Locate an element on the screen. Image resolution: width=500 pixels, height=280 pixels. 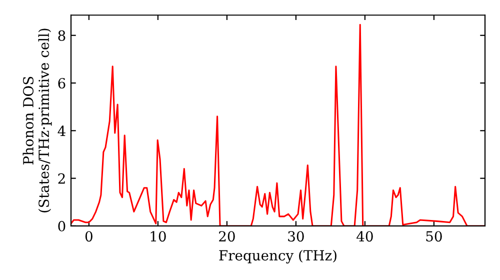
x-tick-label: 30 is located at coordinates (296, 236).